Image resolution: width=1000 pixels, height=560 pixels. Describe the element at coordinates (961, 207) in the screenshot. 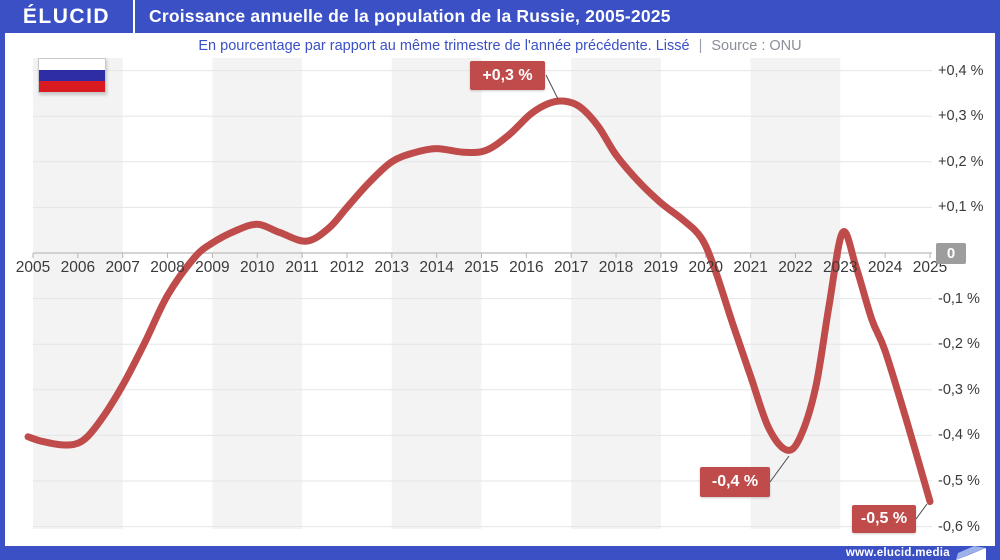

I see `y-axis-label: +0,1 %` at that location.